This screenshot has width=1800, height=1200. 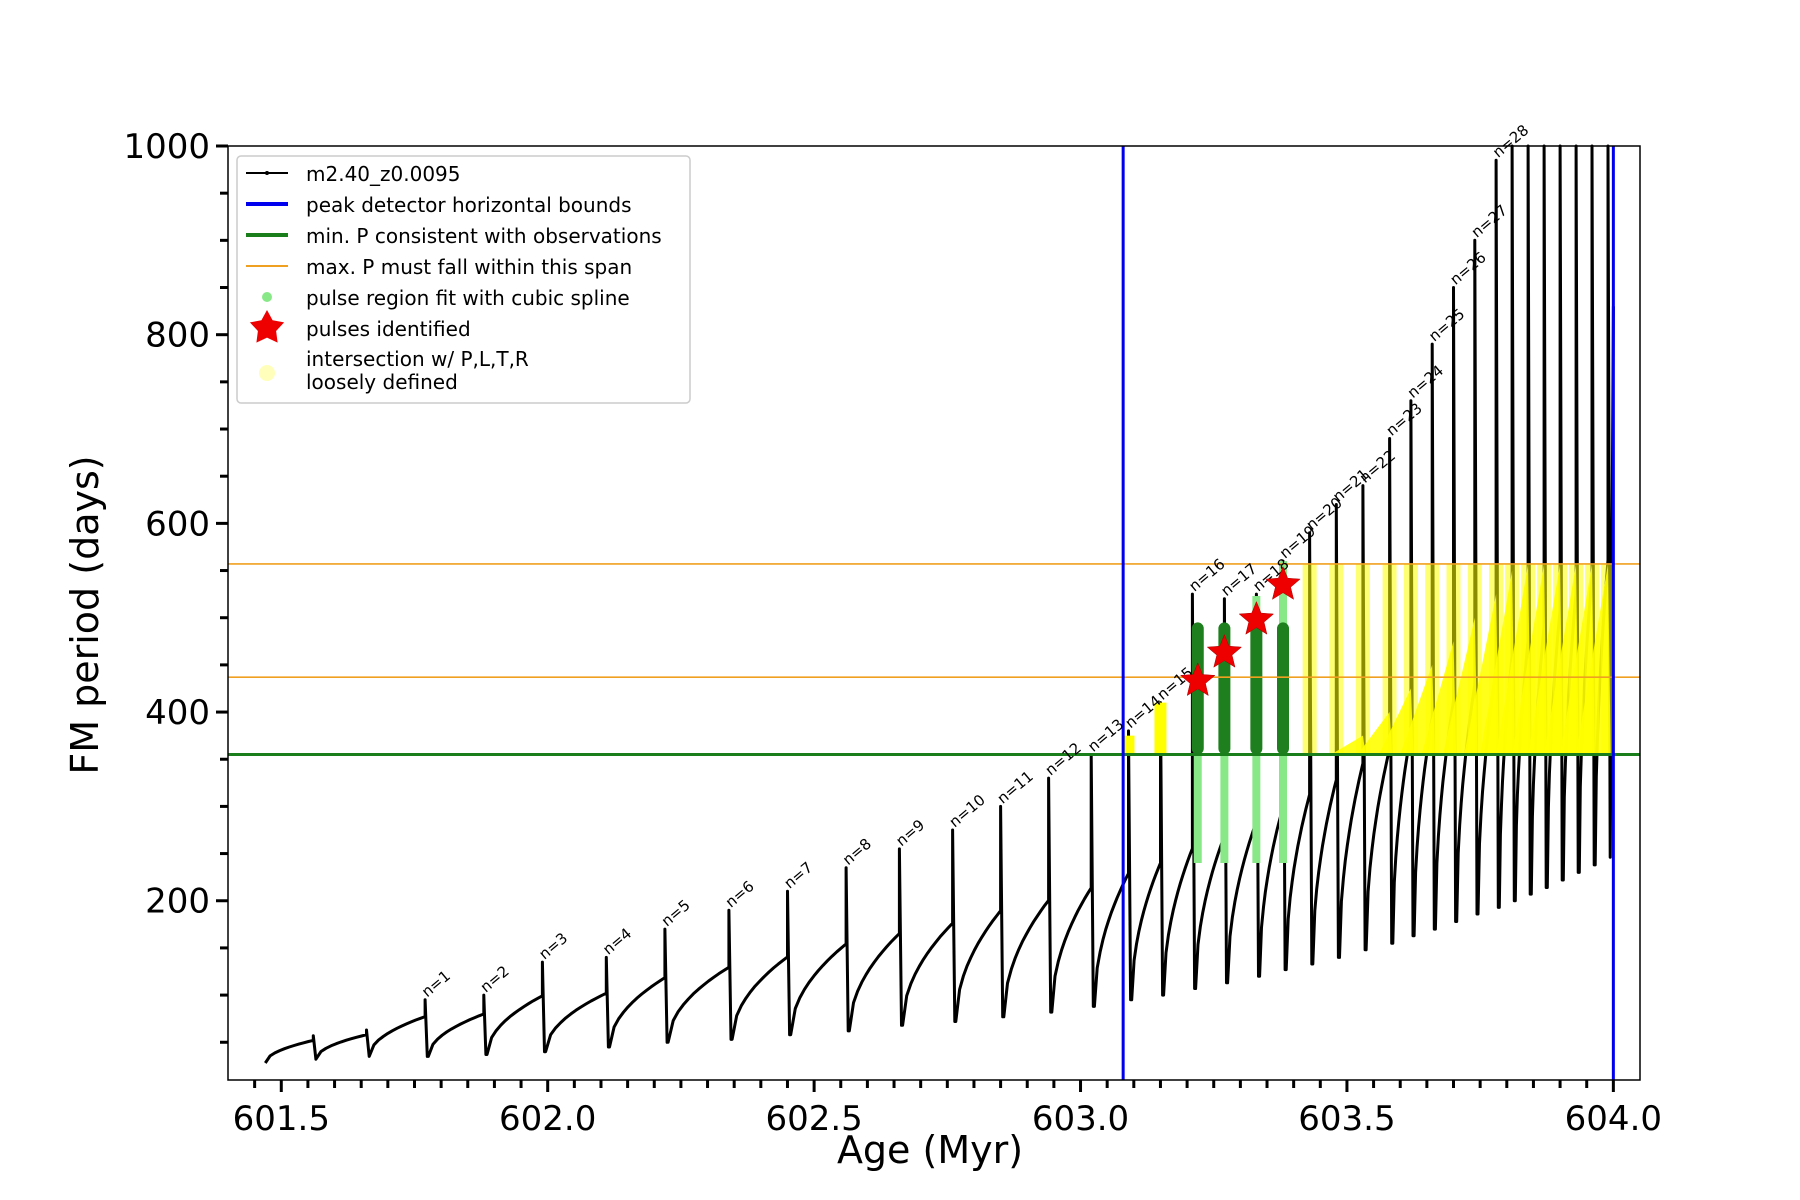 What do you see at coordinates (813, 1119) in the screenshot?
I see `x-tick-label: 602.5` at bounding box center [813, 1119].